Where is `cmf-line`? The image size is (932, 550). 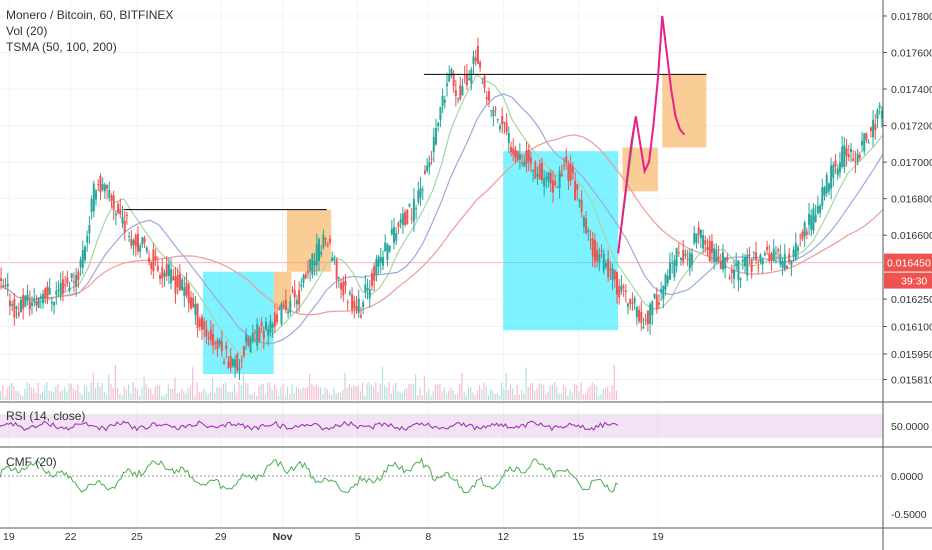 cmf-line is located at coordinates (309, 475).